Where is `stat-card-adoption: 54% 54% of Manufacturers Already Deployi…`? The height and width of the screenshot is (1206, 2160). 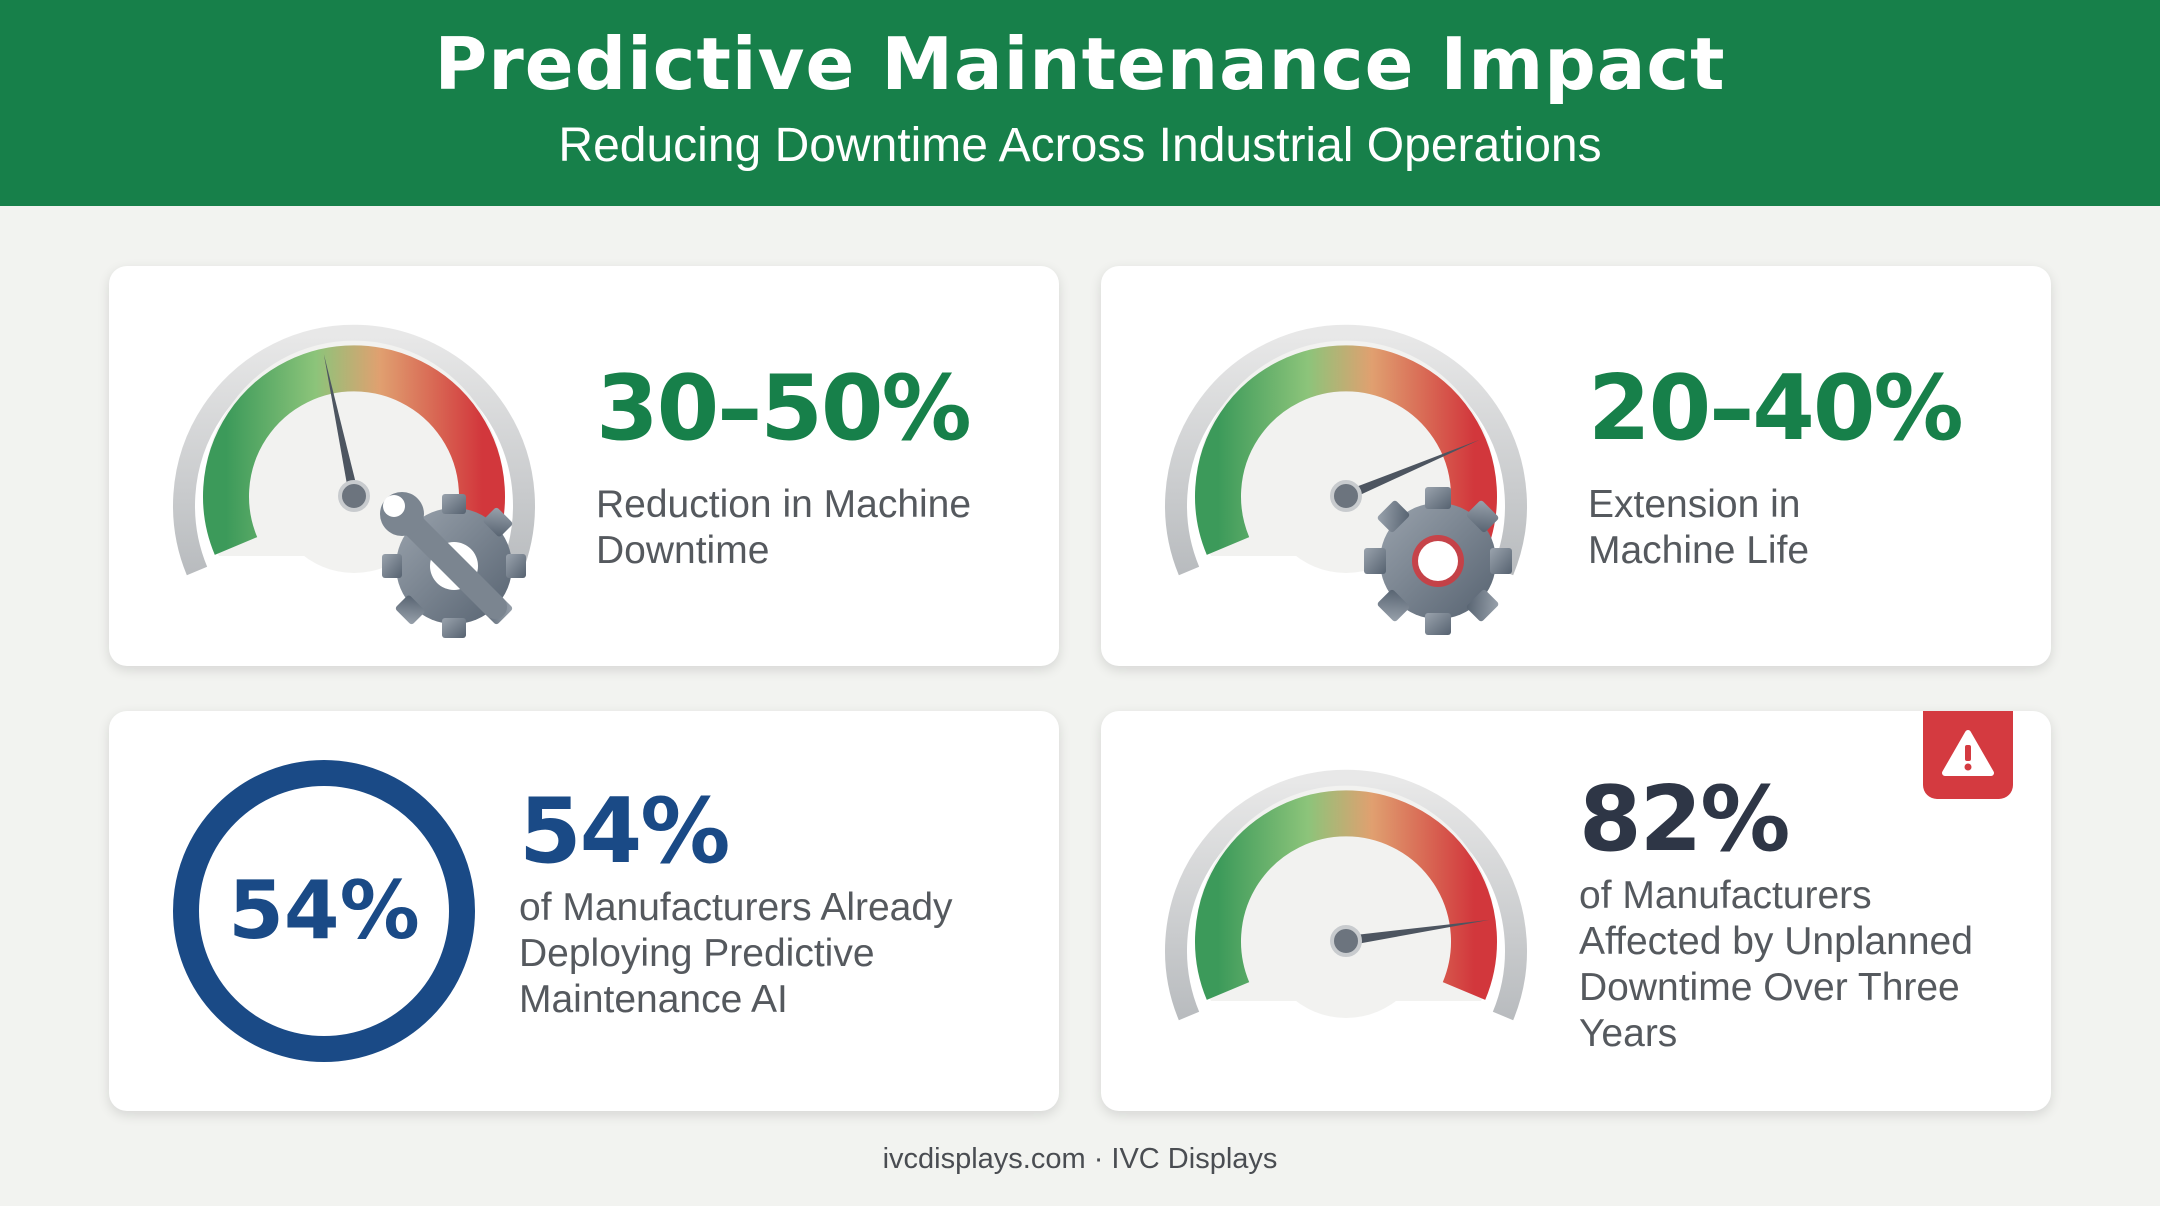
stat-card-adoption: 54% 54% of Manufacturers Already Deployi… is located at coordinates (584, 911).